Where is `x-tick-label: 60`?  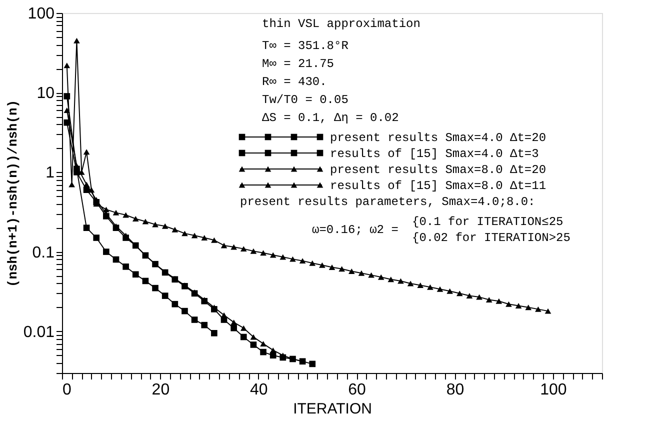 x-tick-label: 60 is located at coordinates (357, 390).